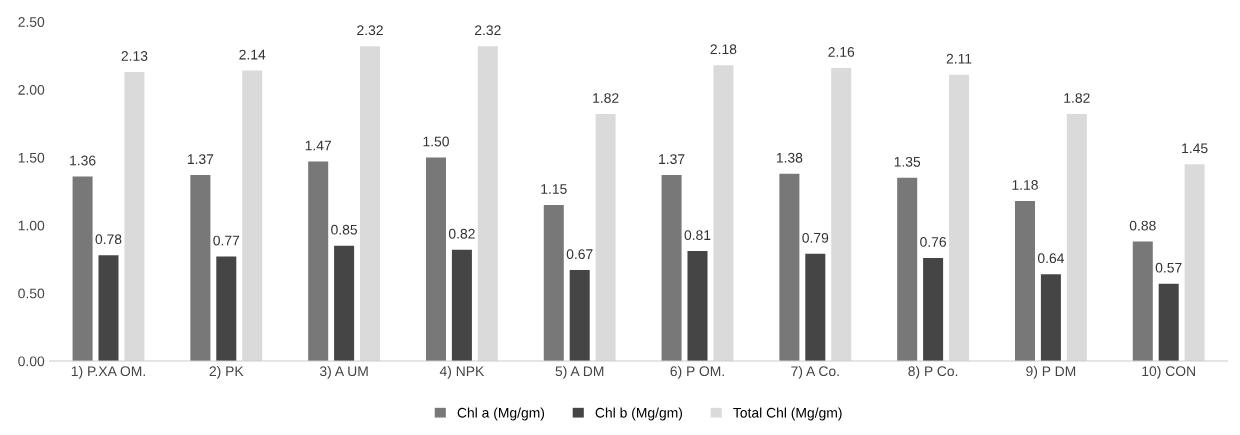  I want to click on legend-label: Chl a (Mg/gm), so click(501, 414).